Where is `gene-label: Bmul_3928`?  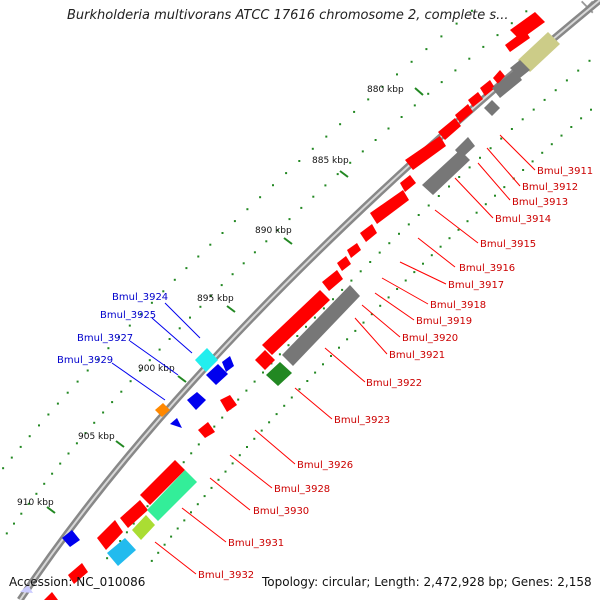 gene-label: Bmul_3928 is located at coordinates (302, 489).